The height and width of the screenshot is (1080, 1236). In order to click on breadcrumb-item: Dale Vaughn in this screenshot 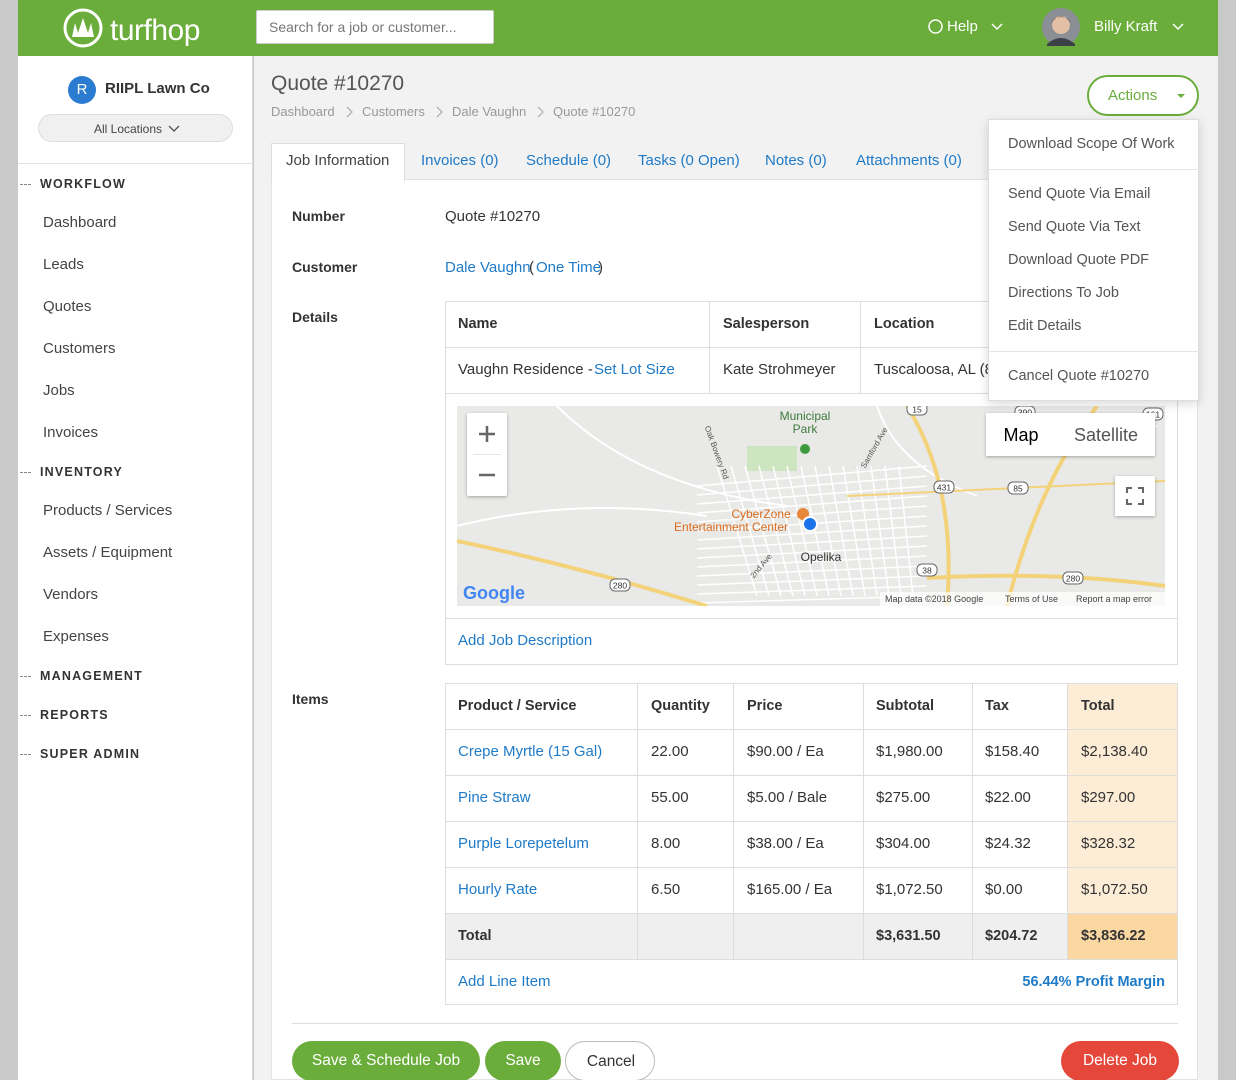, I will do `click(489, 112)`.